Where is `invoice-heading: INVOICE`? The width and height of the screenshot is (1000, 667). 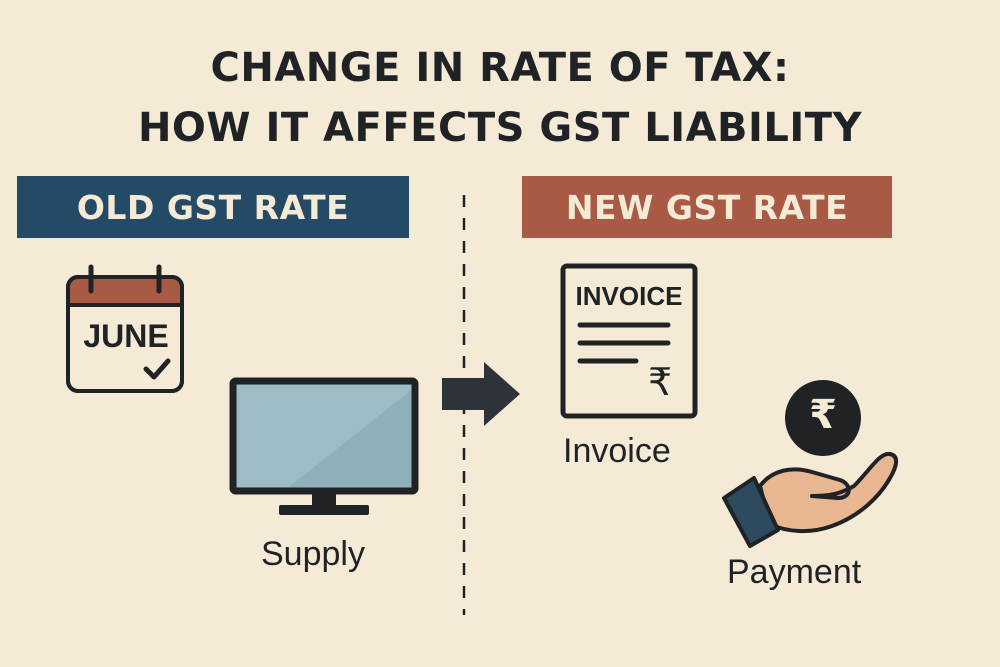
invoice-heading: INVOICE is located at coordinates (629, 296).